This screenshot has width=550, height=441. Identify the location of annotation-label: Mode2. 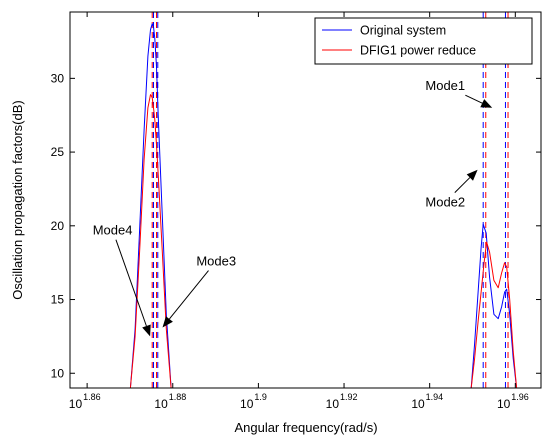
(445, 202).